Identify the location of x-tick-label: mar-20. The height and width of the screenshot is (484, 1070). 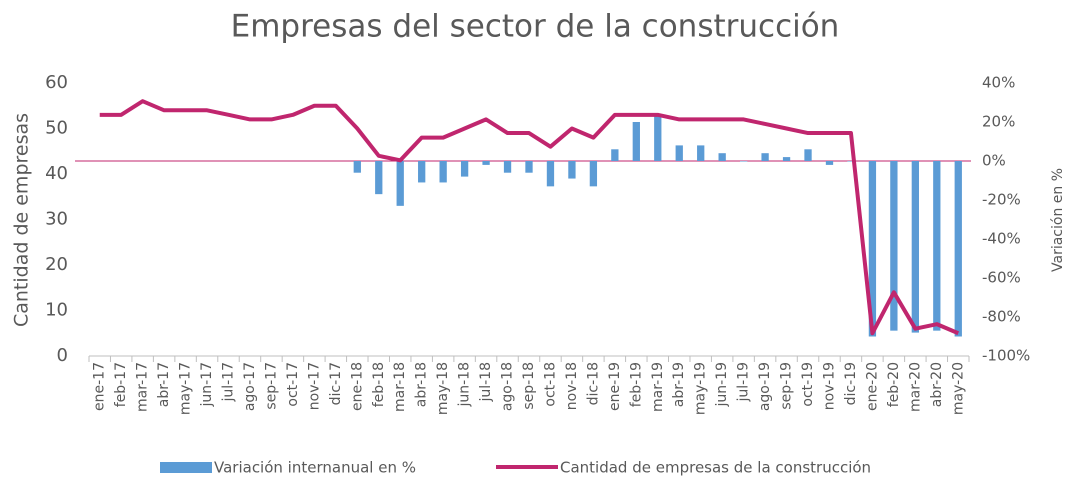
(915, 387).